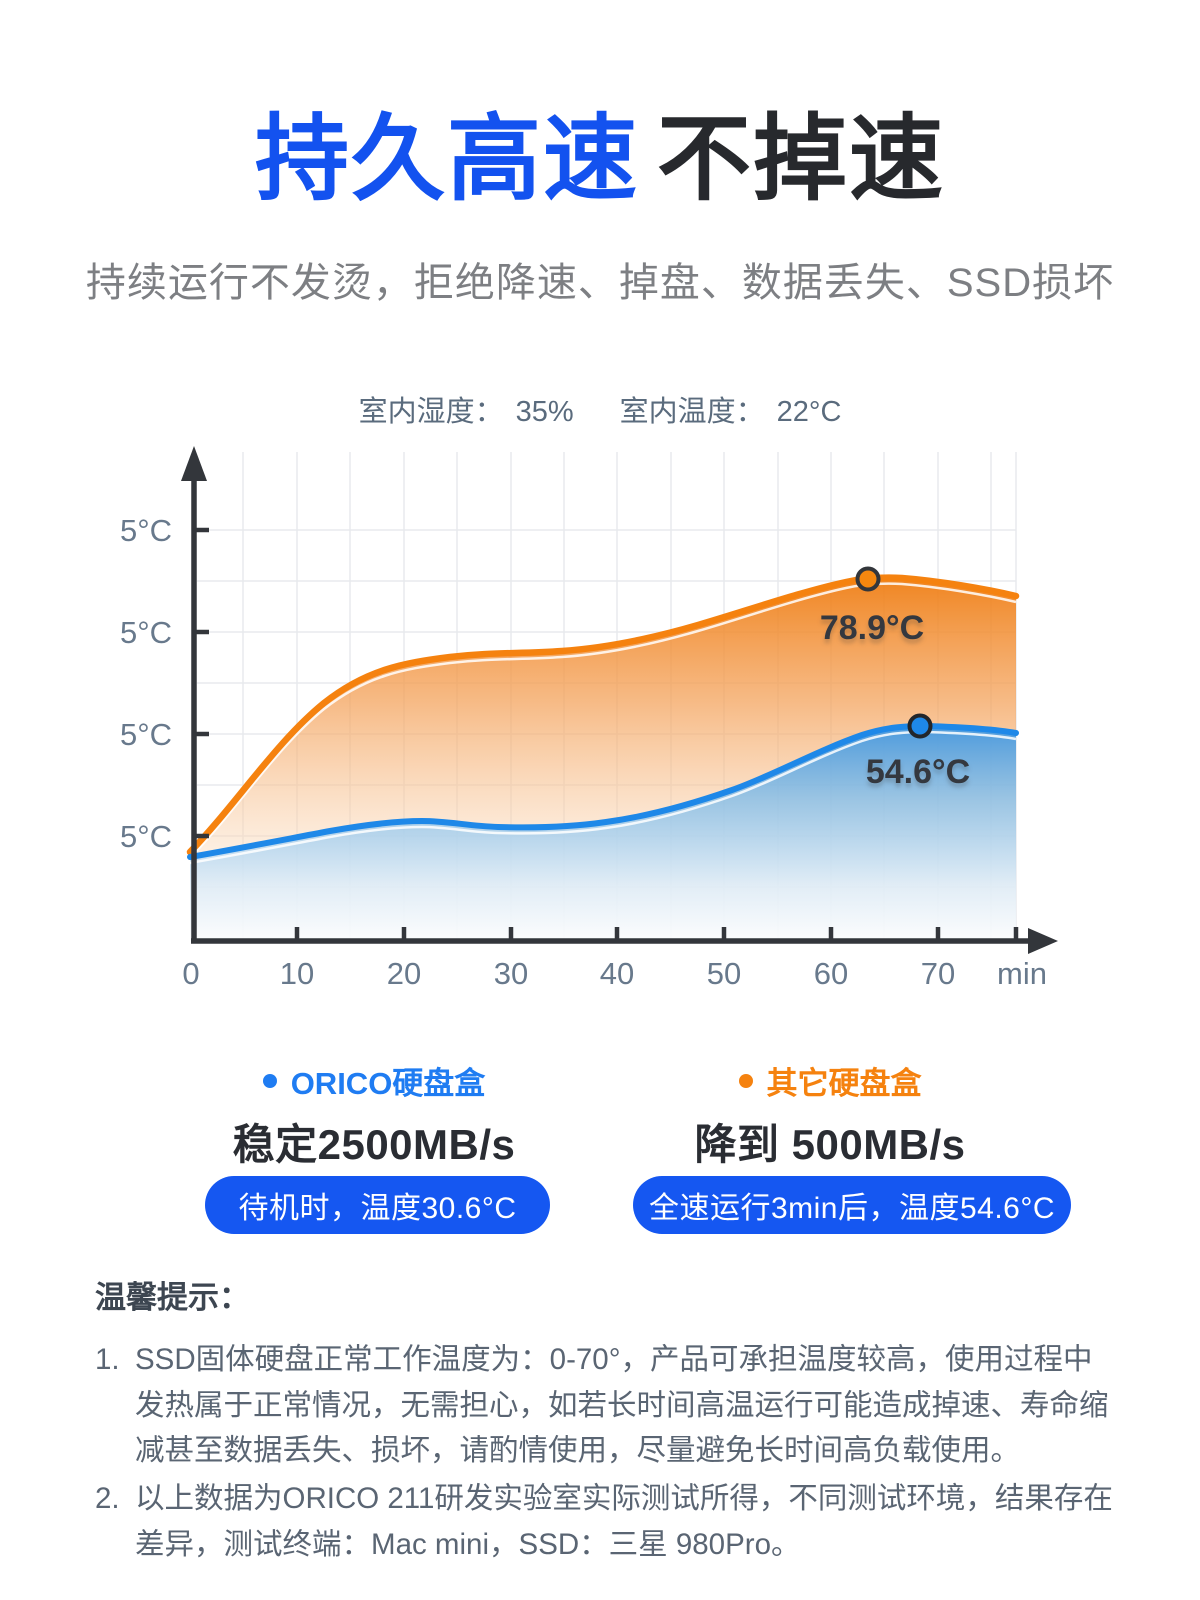 The image size is (1200, 1600). I want to click on legend-orico-row: ORICO硬盘盒, so click(374, 1080).